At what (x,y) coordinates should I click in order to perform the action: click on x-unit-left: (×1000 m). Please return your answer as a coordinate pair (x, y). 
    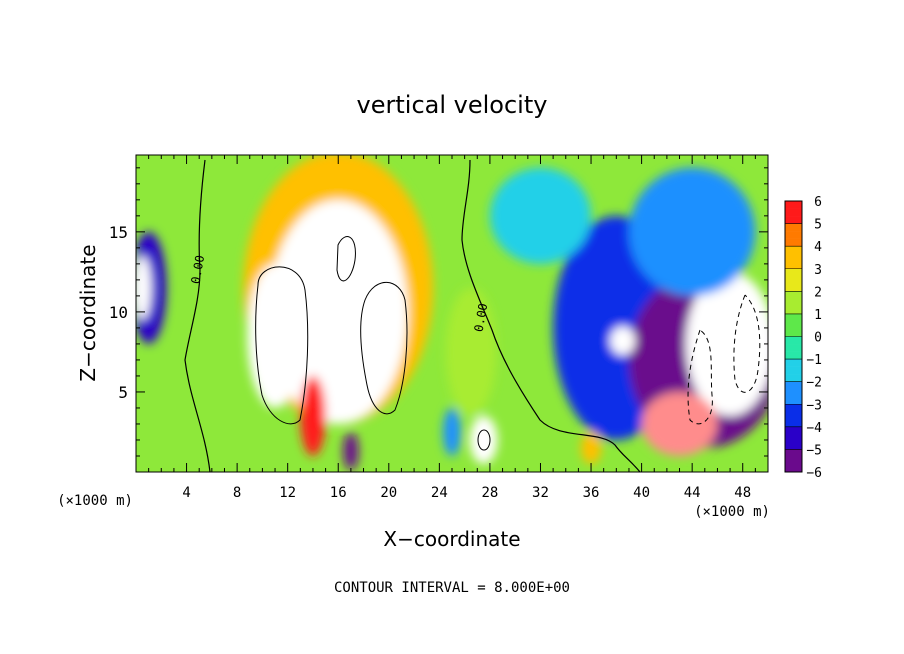
    Looking at the image, I should click on (95, 501).